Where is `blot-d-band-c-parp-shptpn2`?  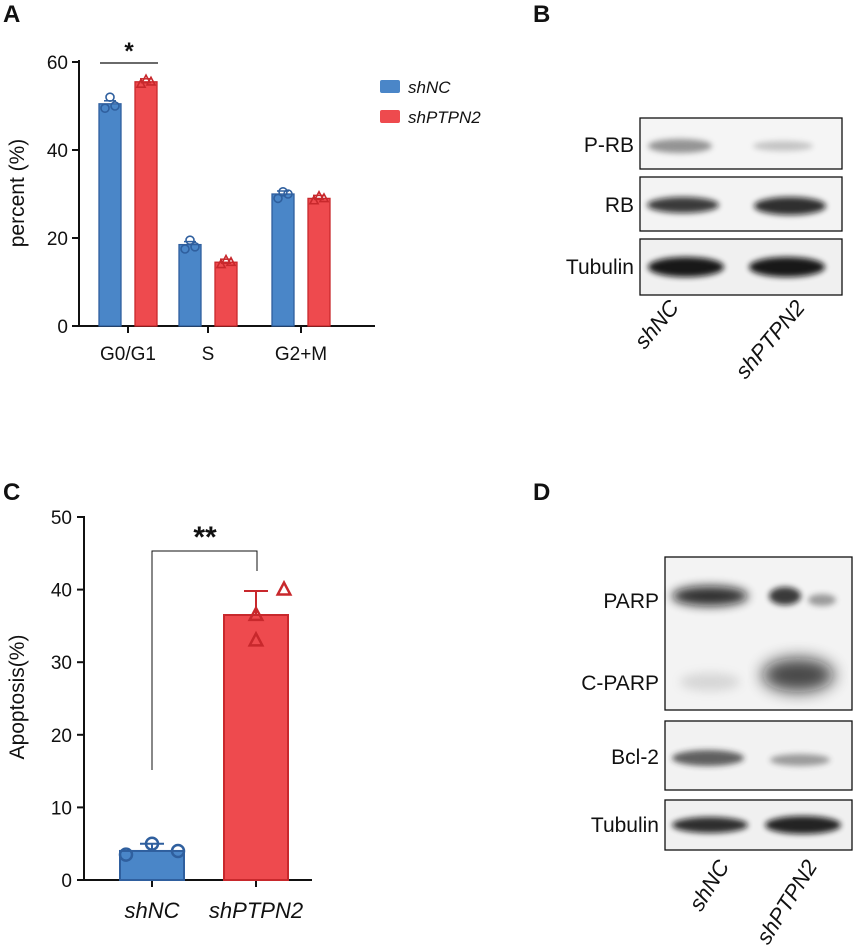
blot-d-band-c-parp-shptpn2 is located at coordinates (798, 675).